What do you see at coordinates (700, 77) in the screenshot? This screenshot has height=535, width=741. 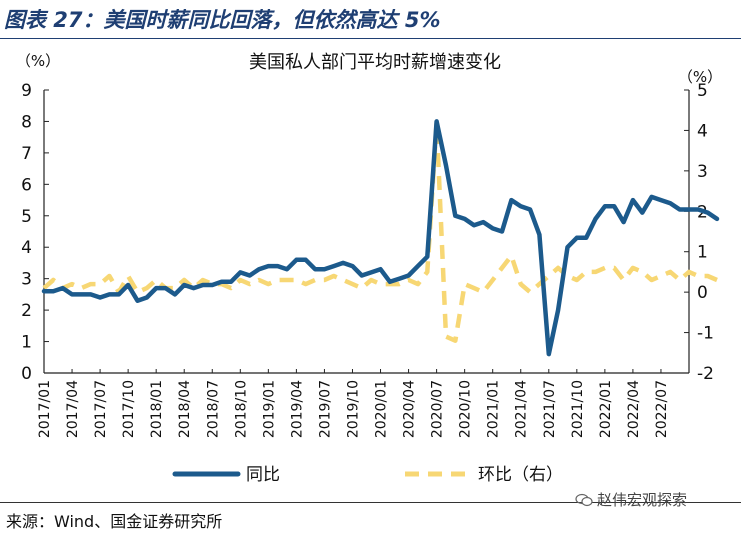 I see `right-axis-unit: （%）` at bounding box center [700, 77].